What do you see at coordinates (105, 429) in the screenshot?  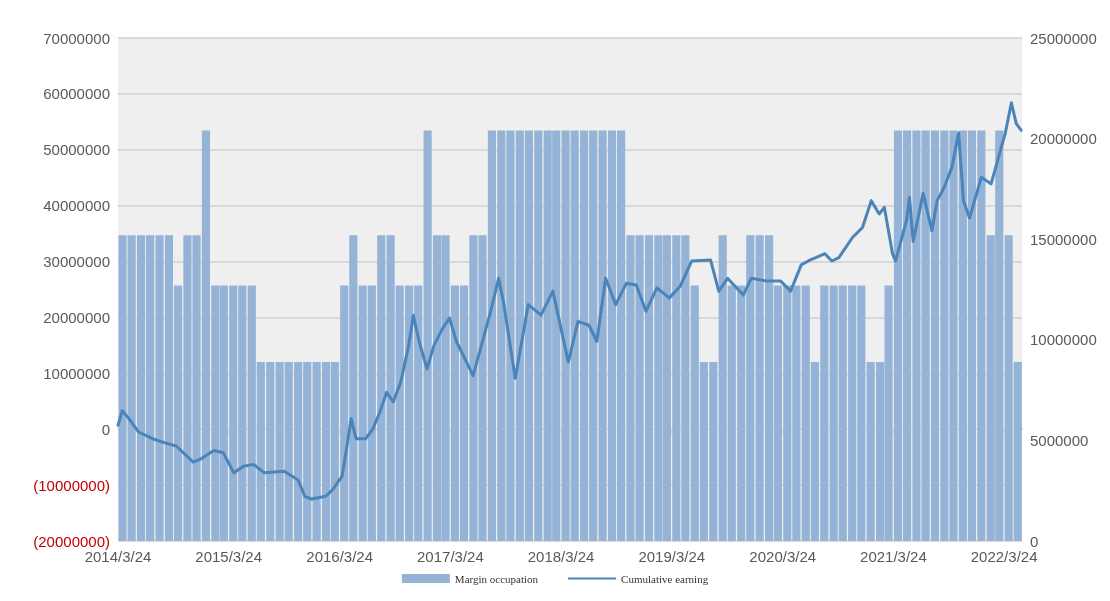 I see `y-tick-label: 0` at bounding box center [105, 429].